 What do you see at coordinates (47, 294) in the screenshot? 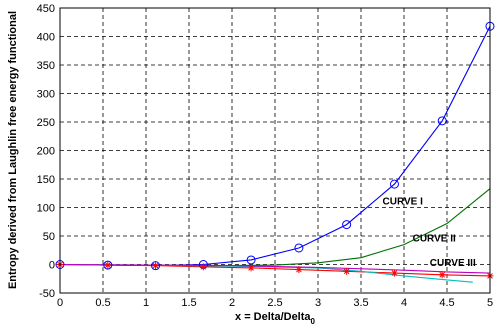
I see `y-tick-label: -50` at bounding box center [47, 294].